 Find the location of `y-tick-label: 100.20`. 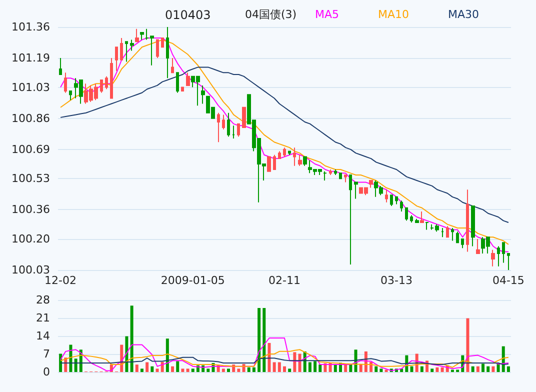

y-tick-label: 100.20 is located at coordinates (31, 239).